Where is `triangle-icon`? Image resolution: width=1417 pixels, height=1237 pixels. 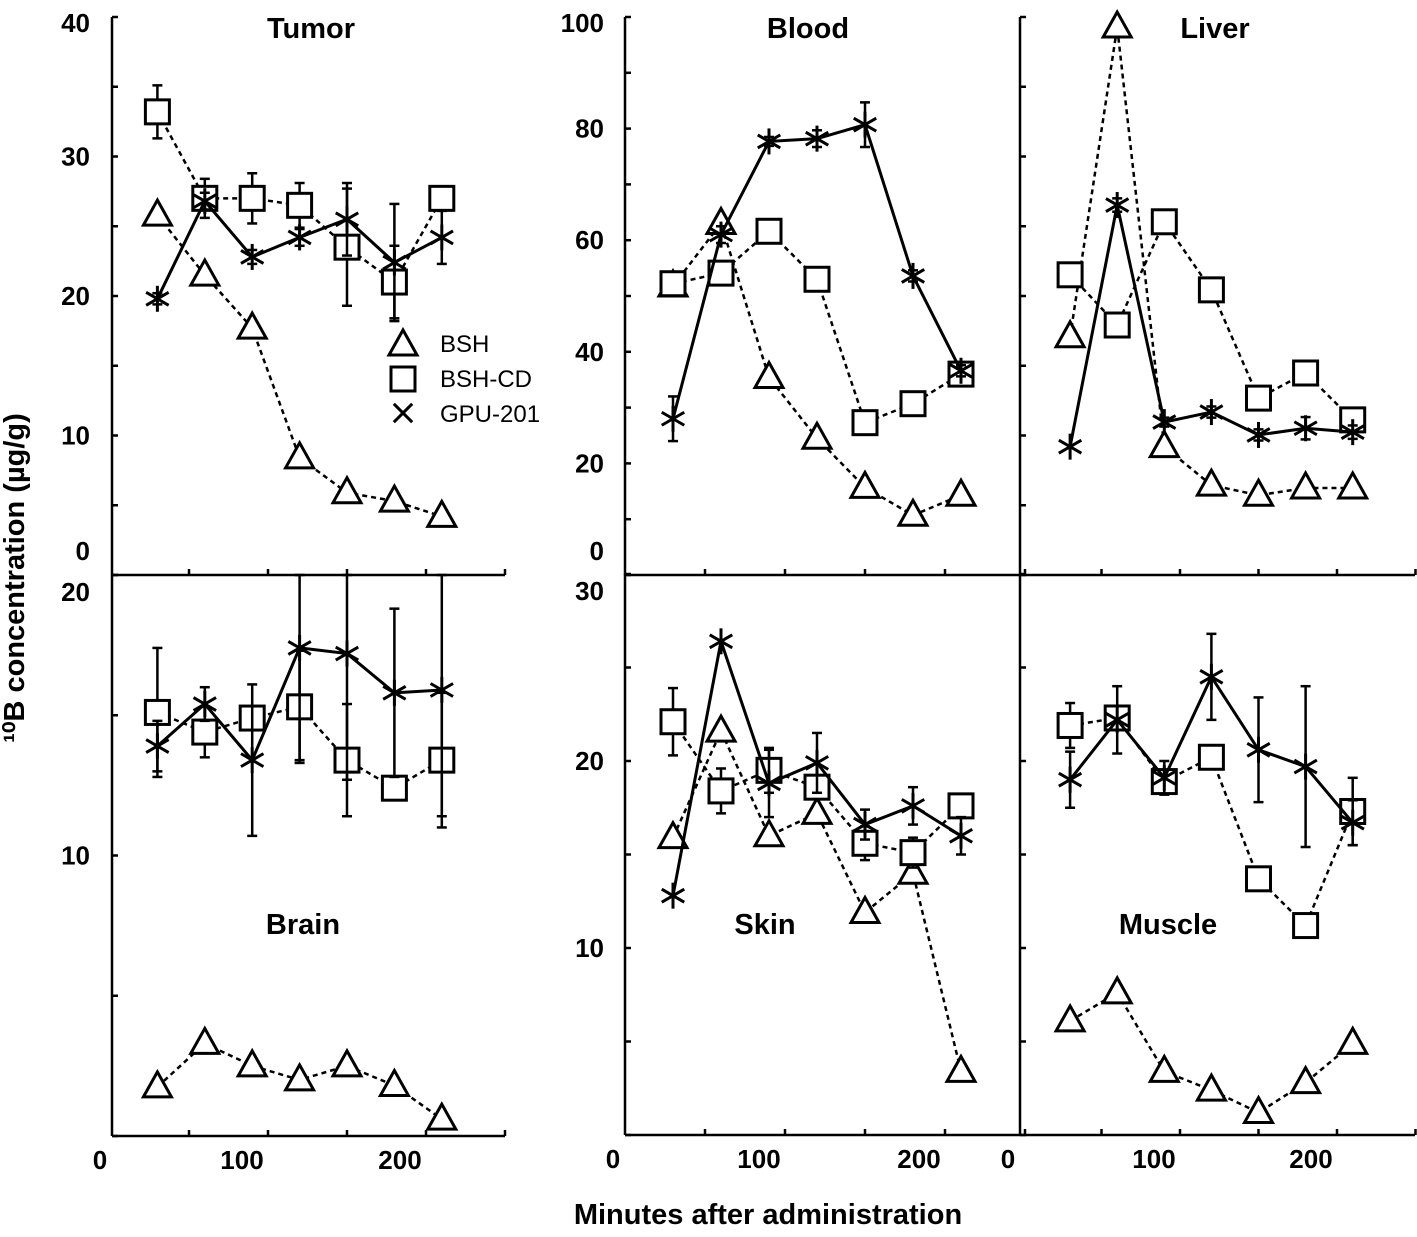
triangle-icon is located at coordinates (403, 341).